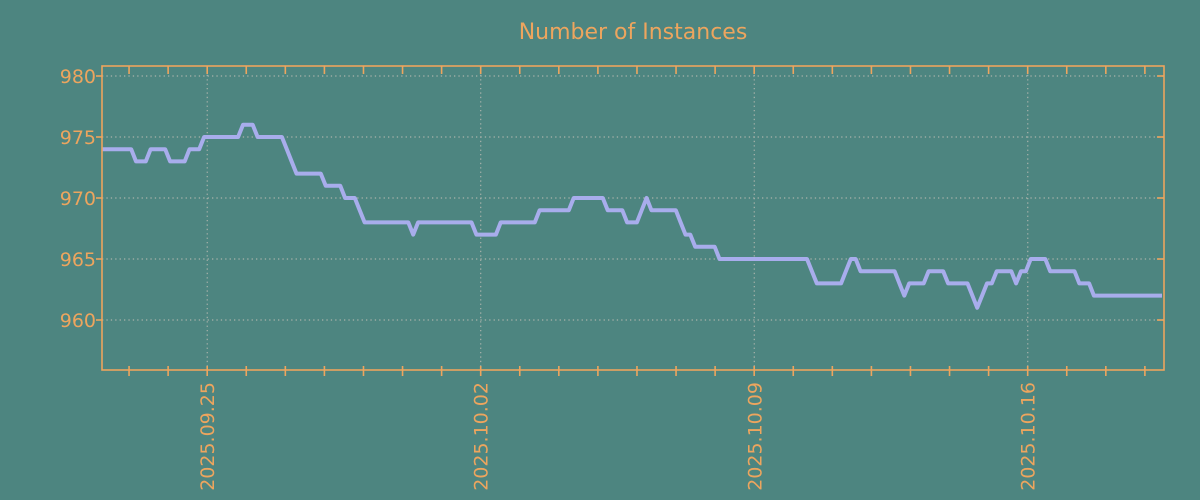 This screenshot has width=1200, height=500. I want to click on y-axis-tick-labels: 980 975 970 965 960, so click(78, 199).